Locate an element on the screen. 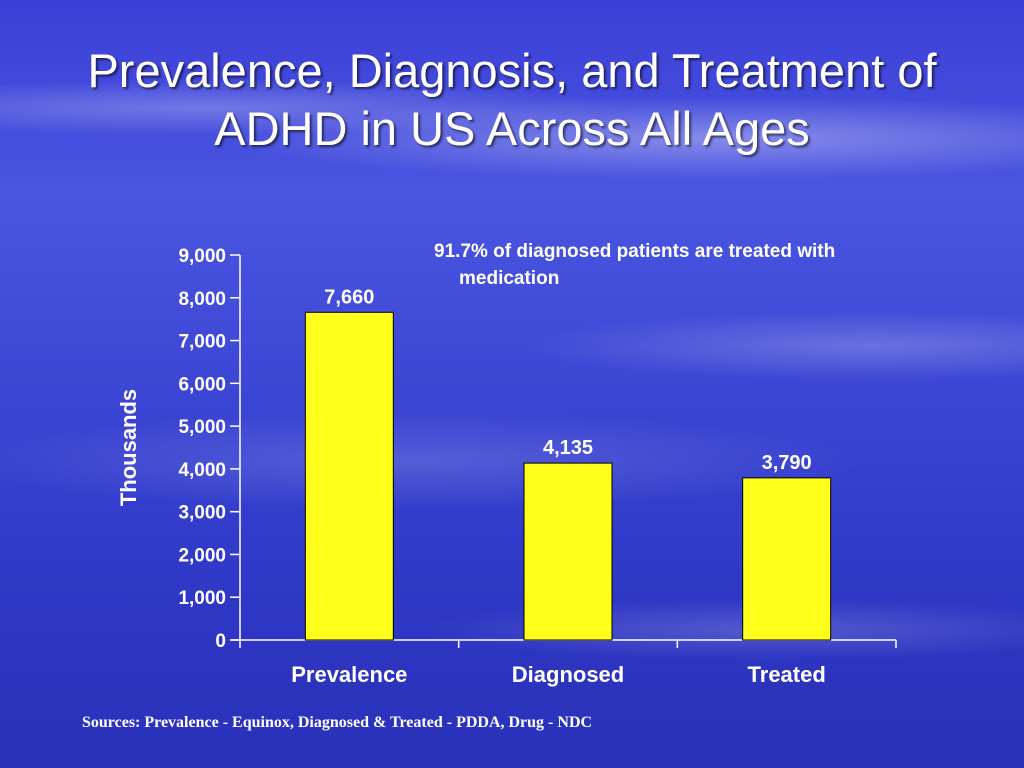 Image resolution: width=1024 pixels, height=768 pixels. bar-treated is located at coordinates (787, 559).